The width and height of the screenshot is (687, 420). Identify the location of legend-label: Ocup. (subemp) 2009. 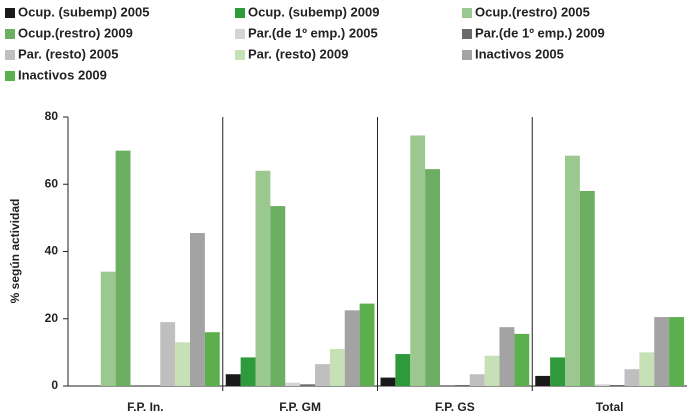
(313, 11).